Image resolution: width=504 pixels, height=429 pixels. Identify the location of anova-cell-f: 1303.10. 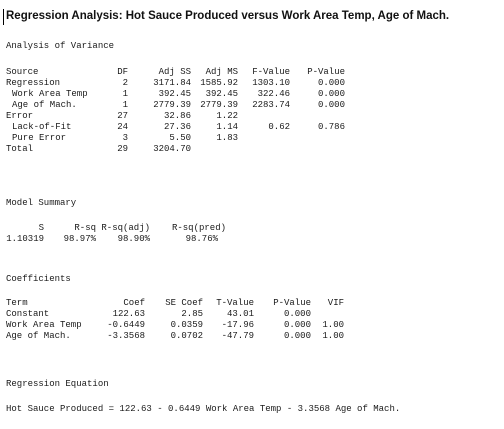
(271, 83).